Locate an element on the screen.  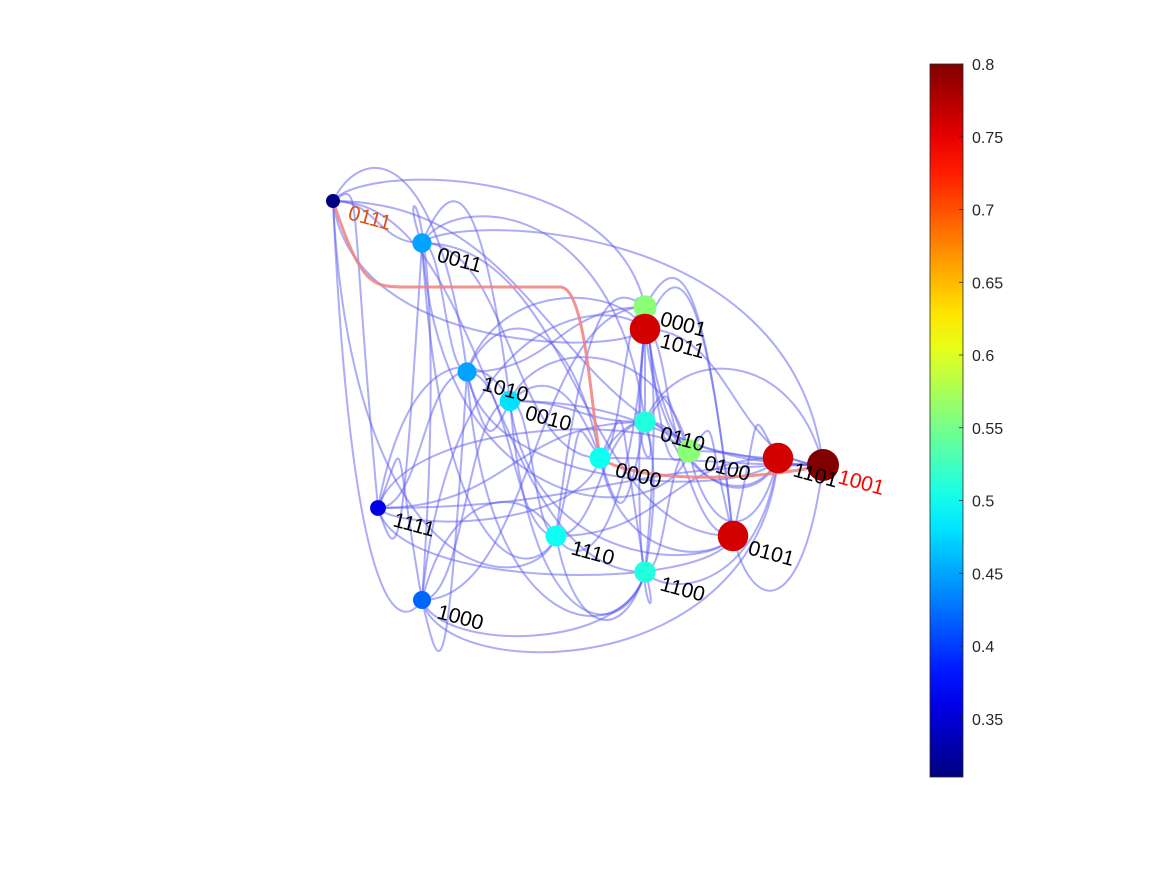
colorbar-tick-label: 0.4 is located at coordinates (983, 647).